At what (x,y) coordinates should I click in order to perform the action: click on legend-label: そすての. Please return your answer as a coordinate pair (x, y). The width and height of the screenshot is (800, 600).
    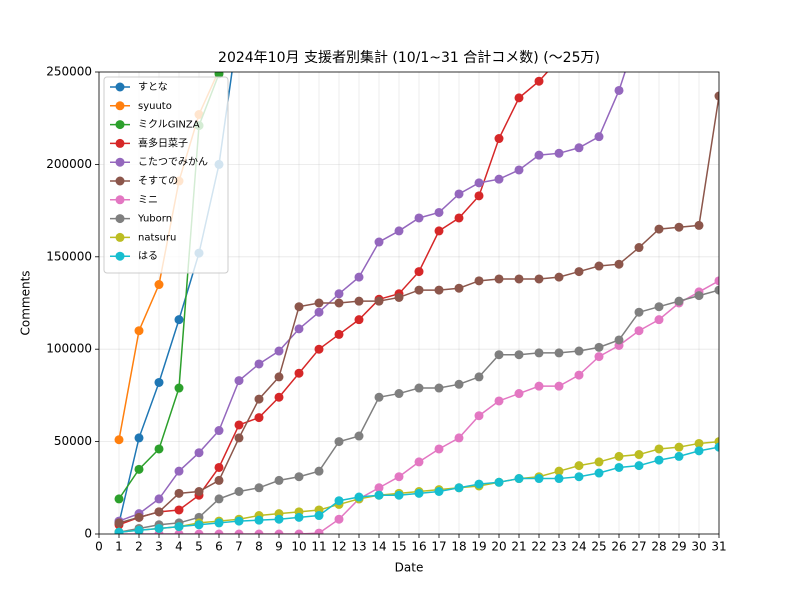
    Looking at the image, I should click on (158, 181).